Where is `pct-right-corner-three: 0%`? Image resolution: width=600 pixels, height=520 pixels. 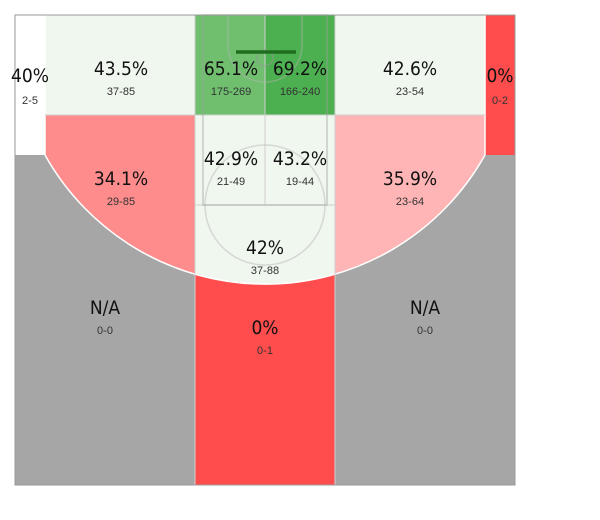
pct-right-corner-three: 0% is located at coordinates (499, 76).